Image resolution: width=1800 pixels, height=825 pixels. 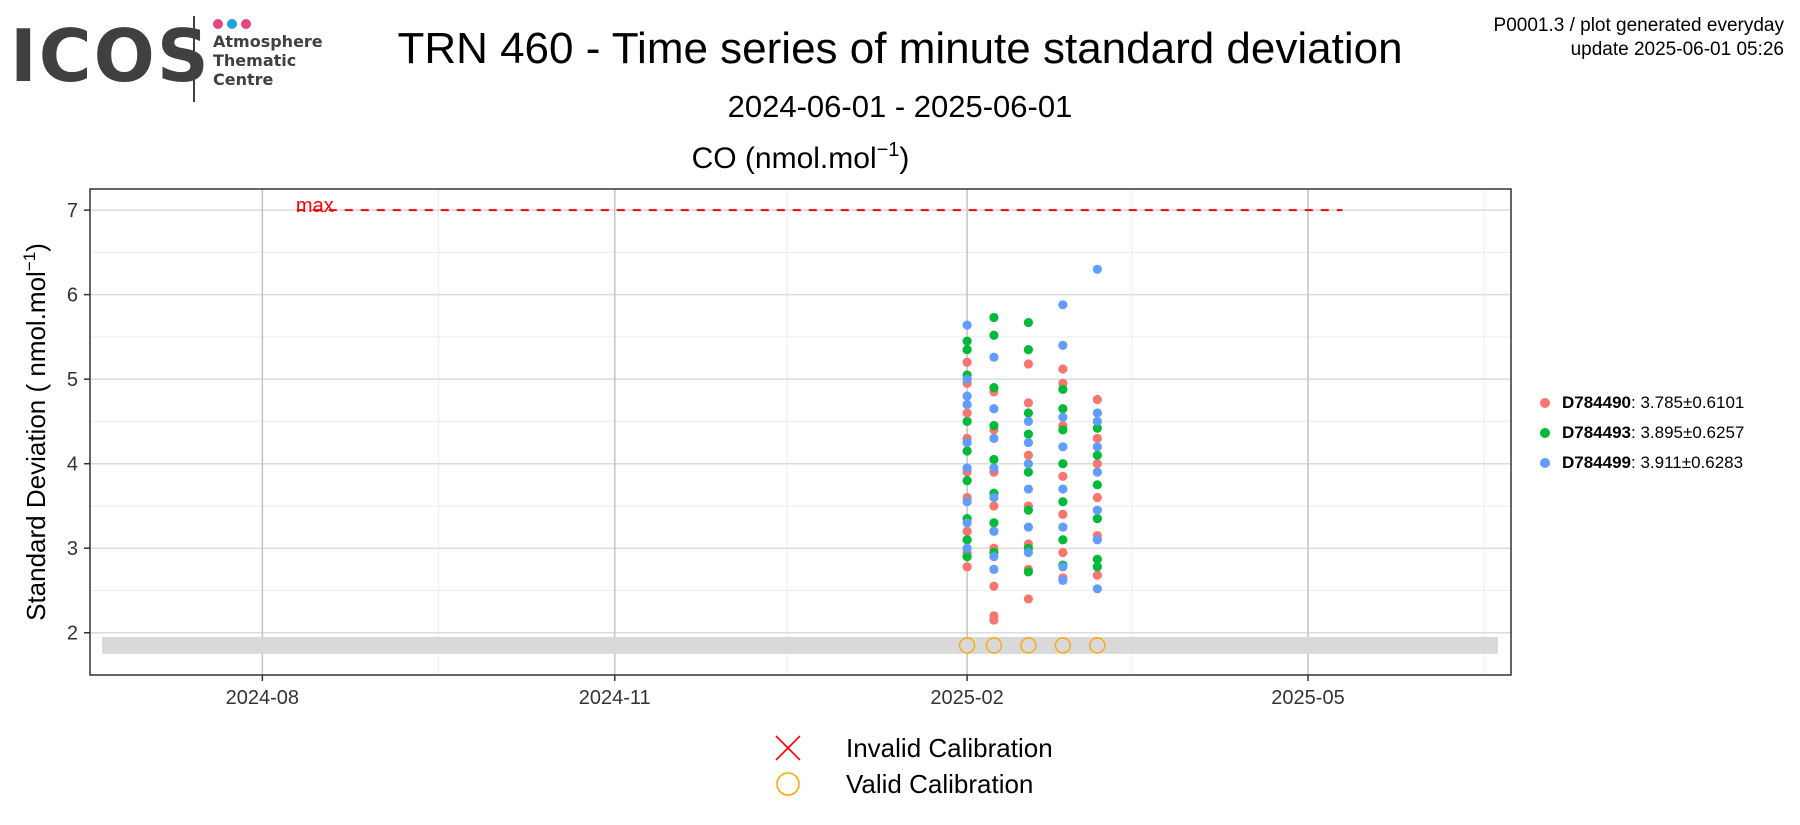 I want to click on plot-info-generated: P0001.3 / plot generated everyday, so click(x=1638, y=25).